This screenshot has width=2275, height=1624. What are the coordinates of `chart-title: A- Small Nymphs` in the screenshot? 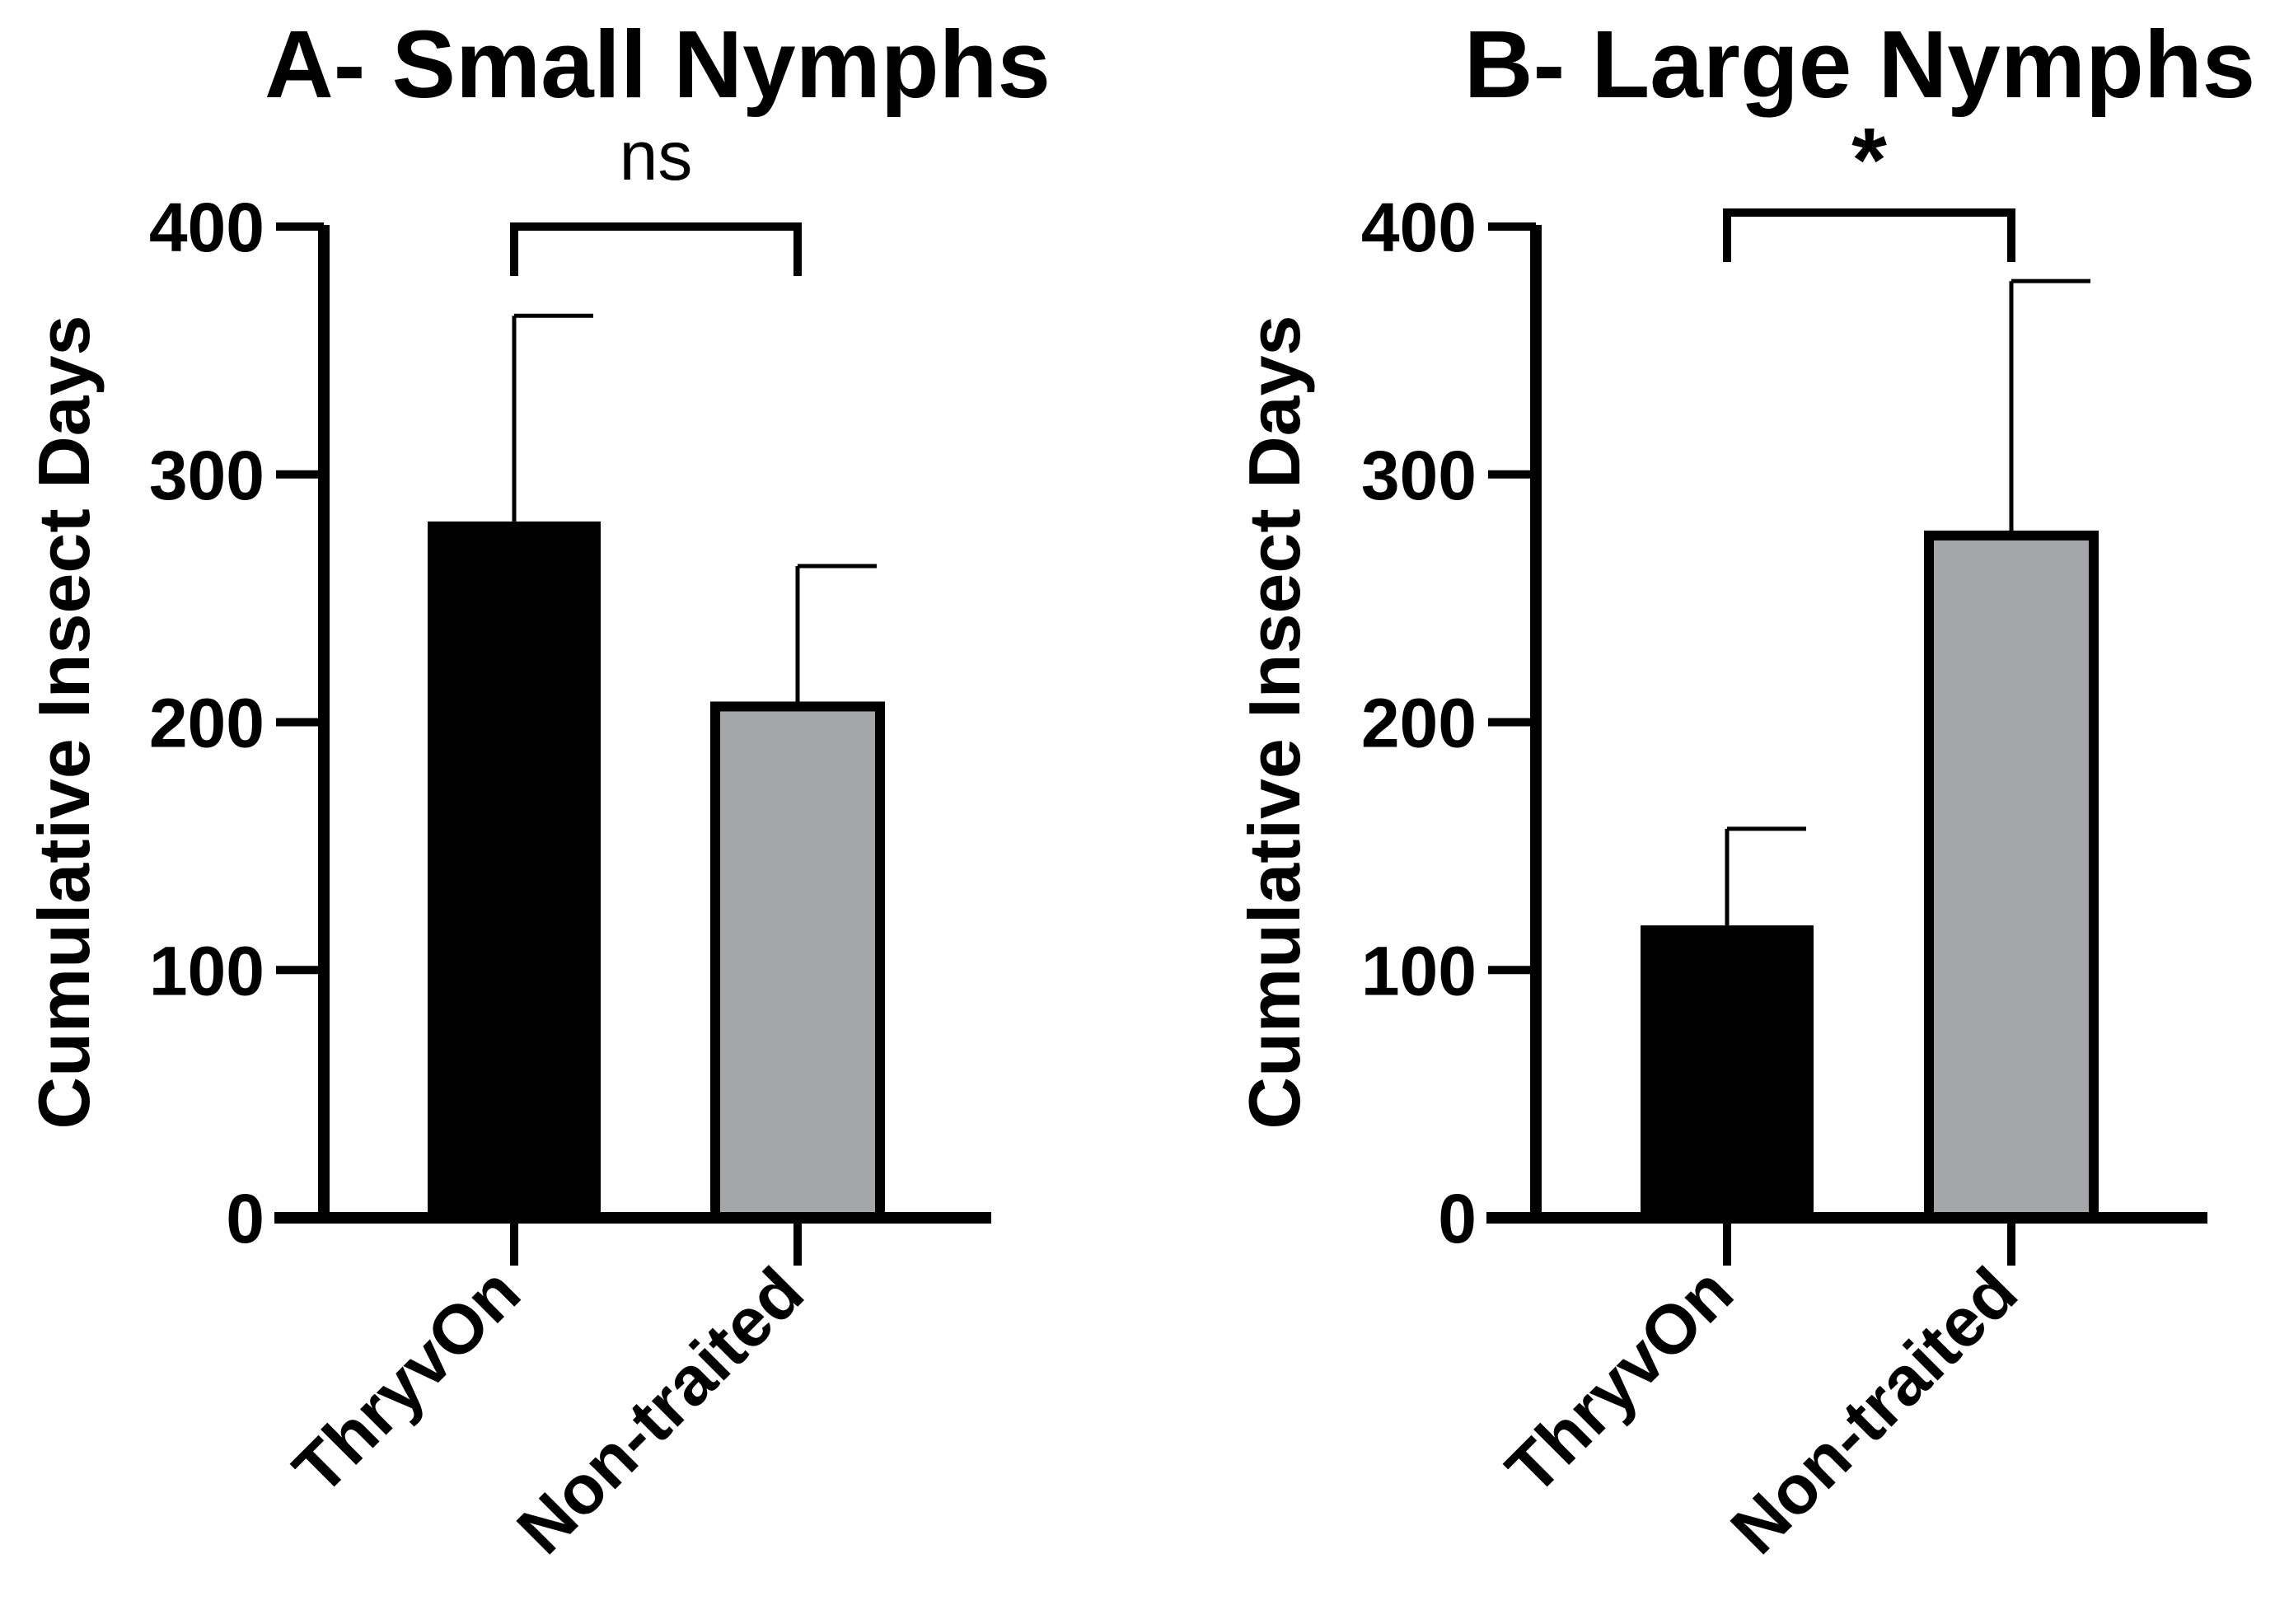 It's located at (657, 64).